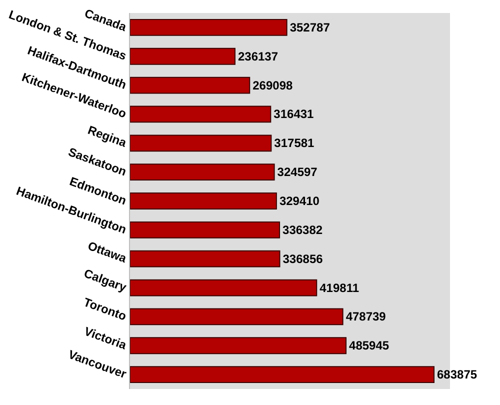 This screenshot has height=405, width=500. I want to click on data-label: 336856, so click(303, 259).